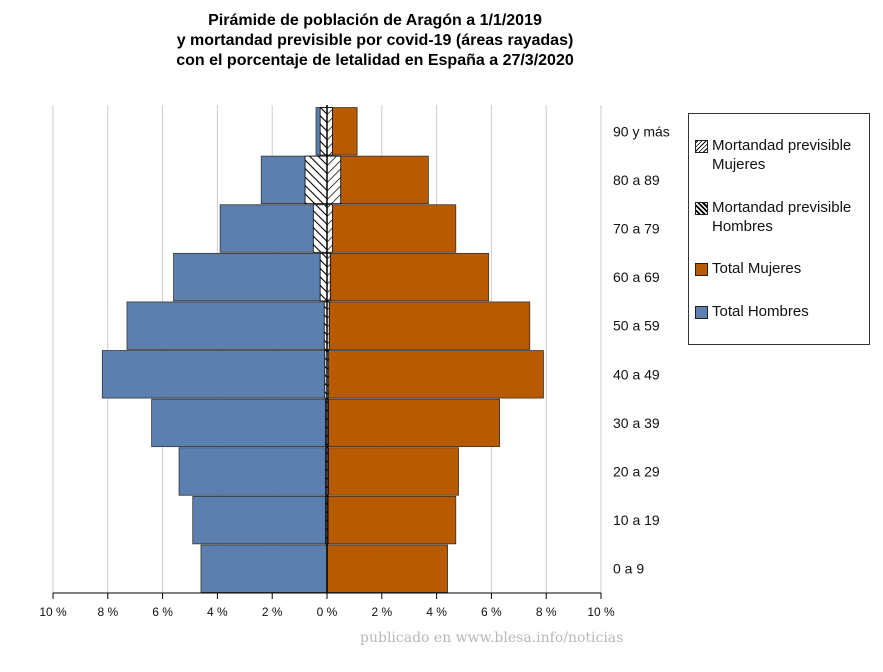 This screenshot has height=672, width=883. I want to click on legend-item-total-hombres: Total Hombres, so click(783, 311).